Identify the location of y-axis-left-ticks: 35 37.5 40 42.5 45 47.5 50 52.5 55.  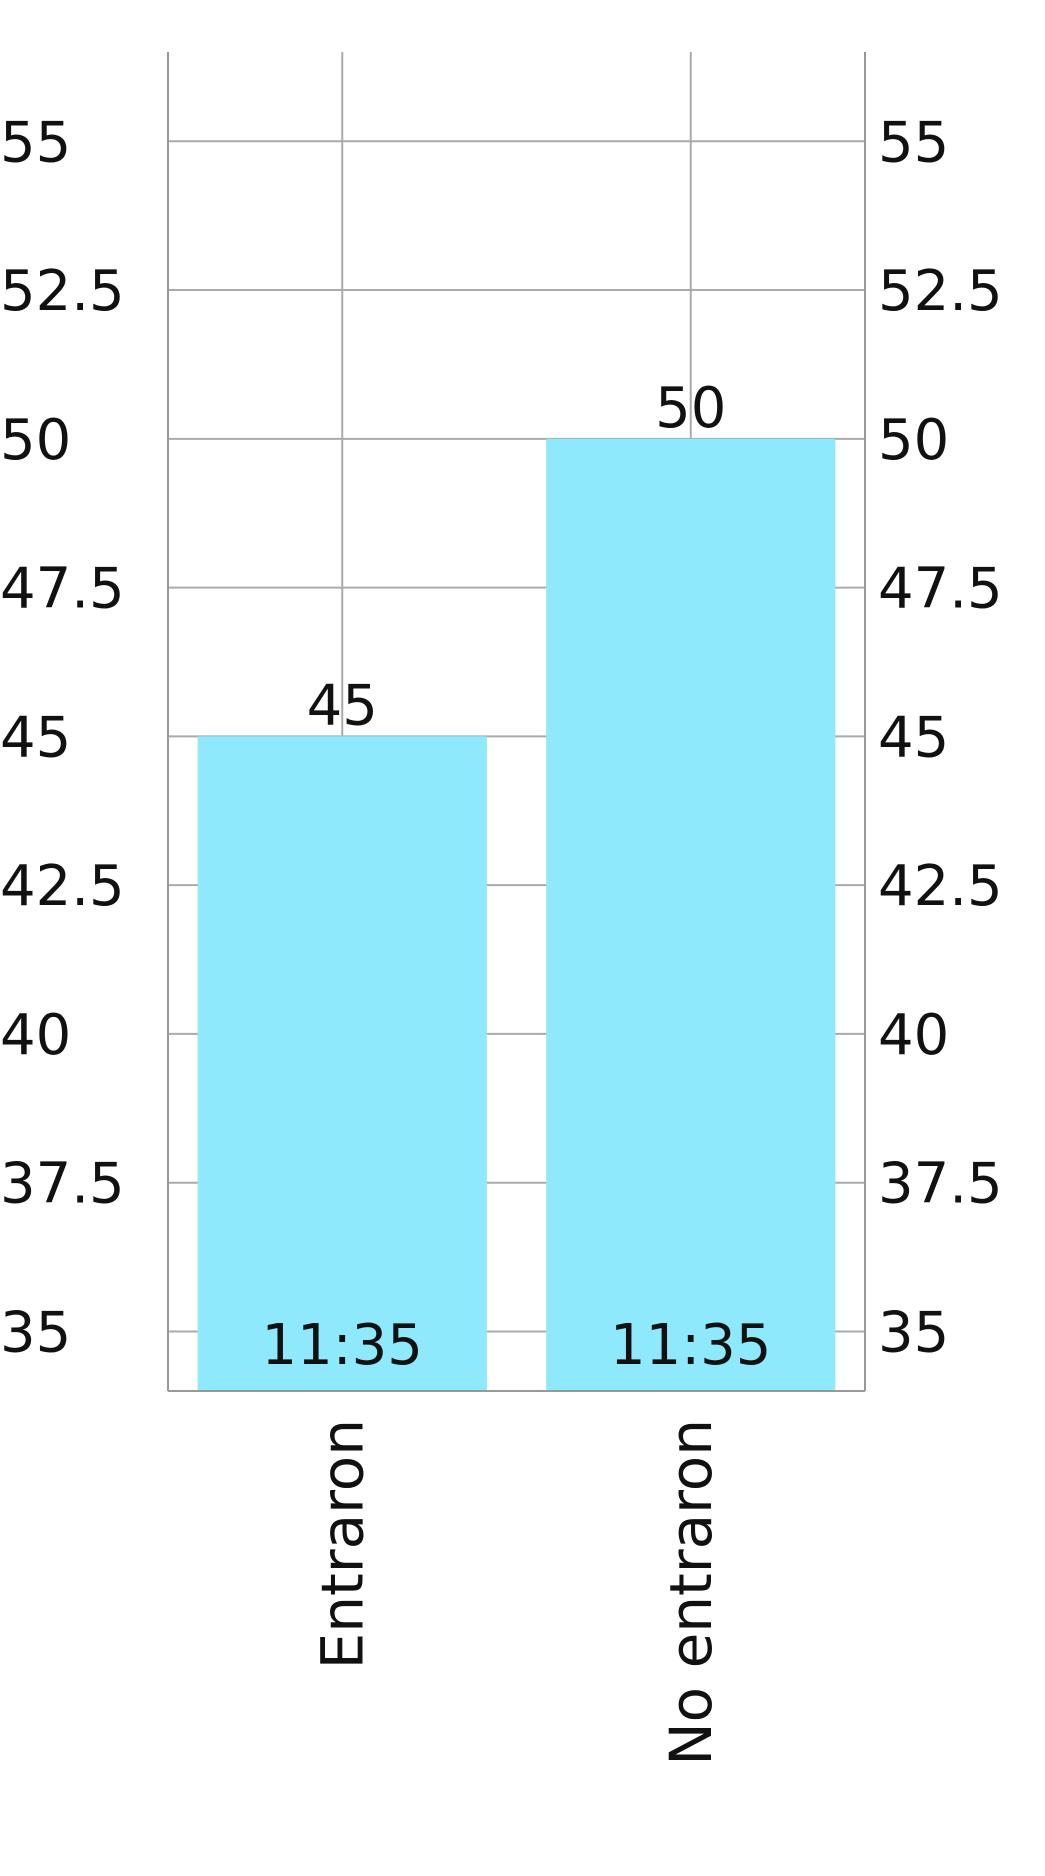
(62, 737).